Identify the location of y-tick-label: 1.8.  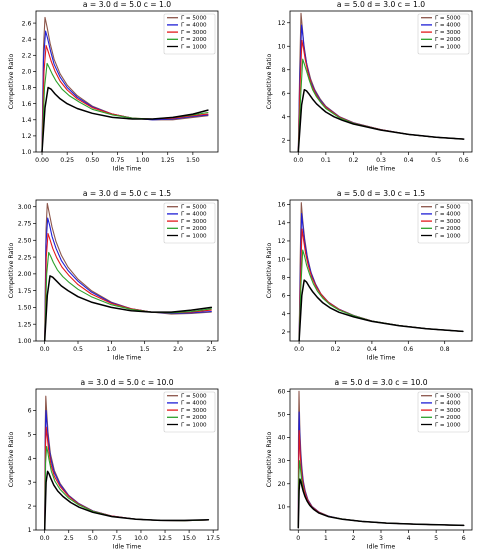
(27, 88).